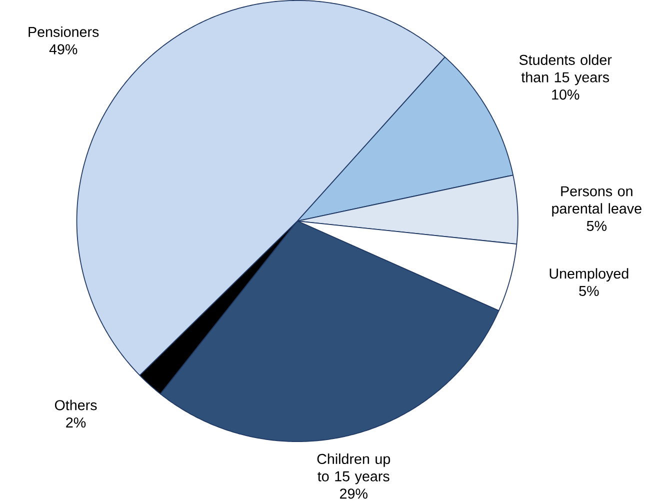 The width and height of the screenshot is (660, 502). What do you see at coordinates (565, 70) in the screenshot?
I see `slice-label: Students older than 15 years` at bounding box center [565, 70].